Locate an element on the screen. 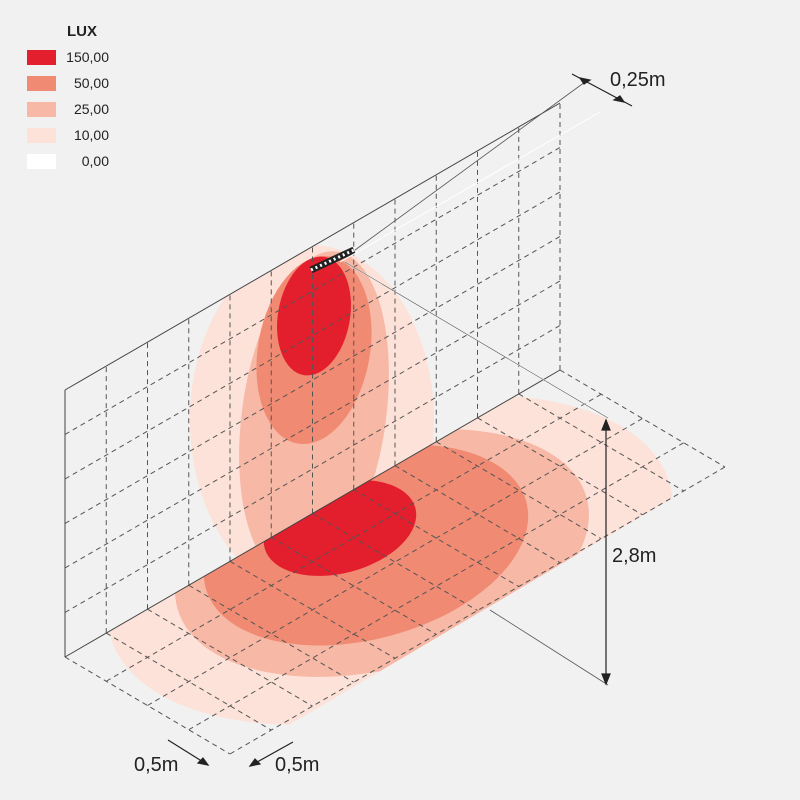 The image size is (800, 800). legend: 150,00 50,00 25,00 10,00 0,00 is located at coordinates (68, 109).